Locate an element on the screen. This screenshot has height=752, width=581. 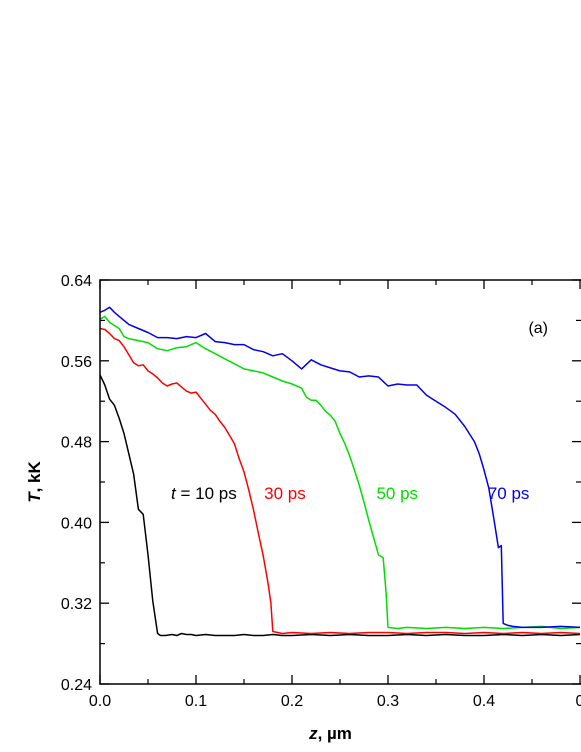
x-tick-label: 0.4 is located at coordinates (484, 701).